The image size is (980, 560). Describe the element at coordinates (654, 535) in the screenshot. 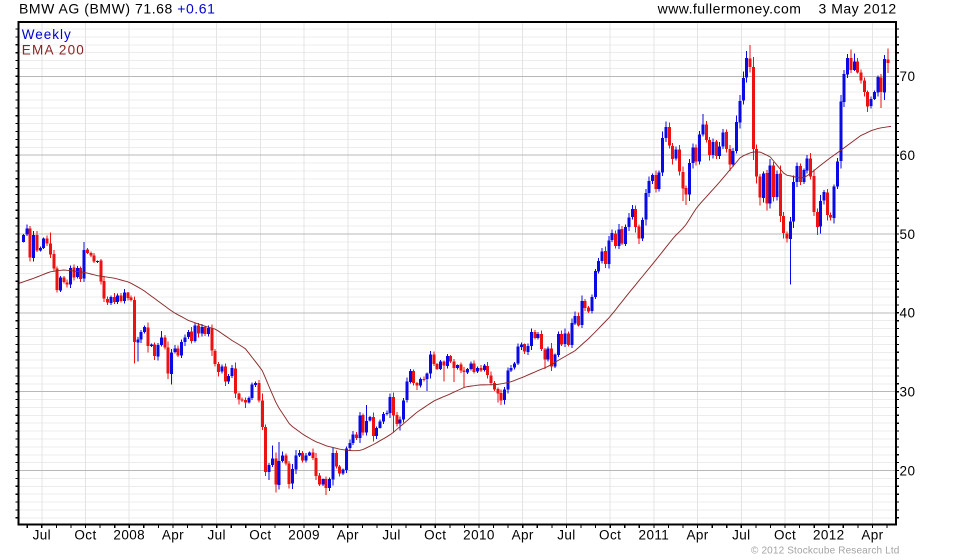

I see `svg-text: 2011` at that location.